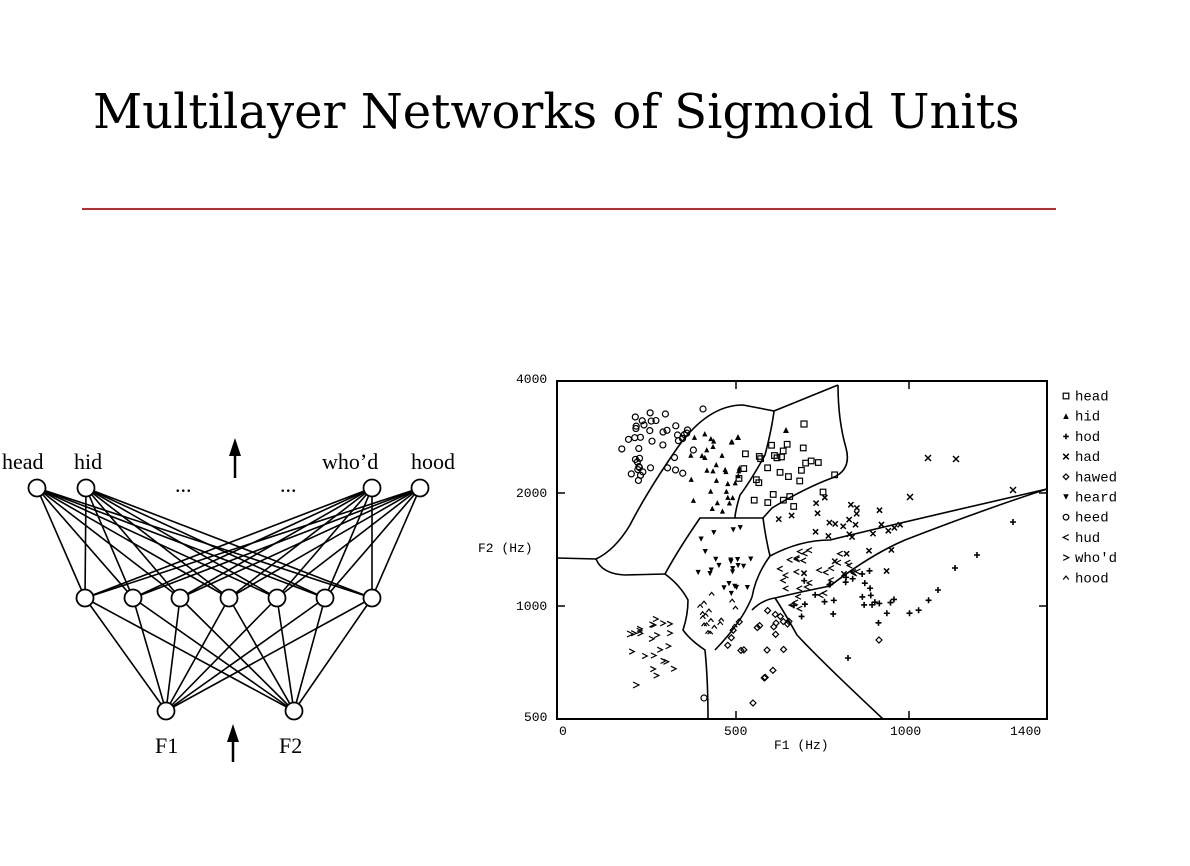 The width and height of the screenshot is (1190, 866). What do you see at coordinates (235, 458) in the screenshot?
I see `output-arrow` at bounding box center [235, 458].